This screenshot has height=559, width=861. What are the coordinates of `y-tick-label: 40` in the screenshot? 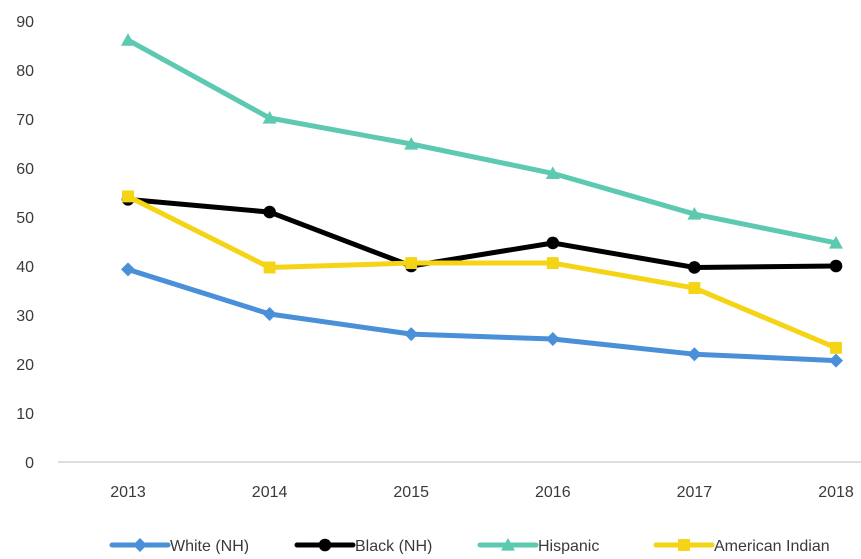 It's located at (25, 267).